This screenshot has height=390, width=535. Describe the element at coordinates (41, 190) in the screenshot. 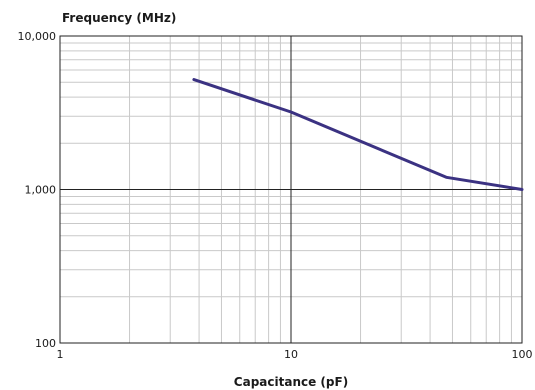

I see `y-tick-label: 1,000` at that location.